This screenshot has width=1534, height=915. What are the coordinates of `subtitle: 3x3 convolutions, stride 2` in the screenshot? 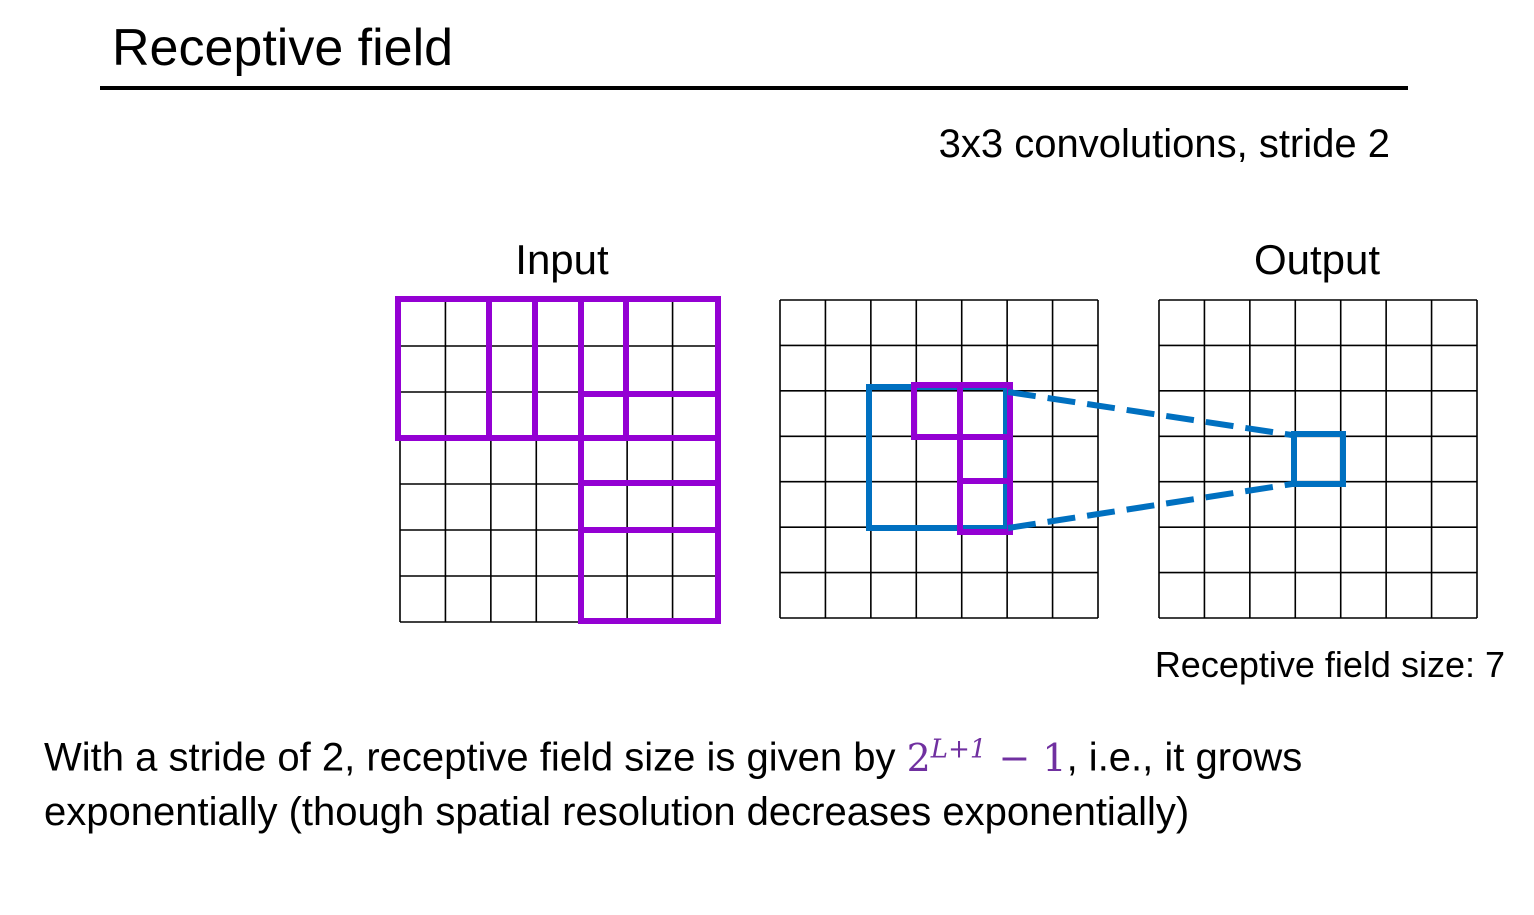 It's located at (1164, 144).